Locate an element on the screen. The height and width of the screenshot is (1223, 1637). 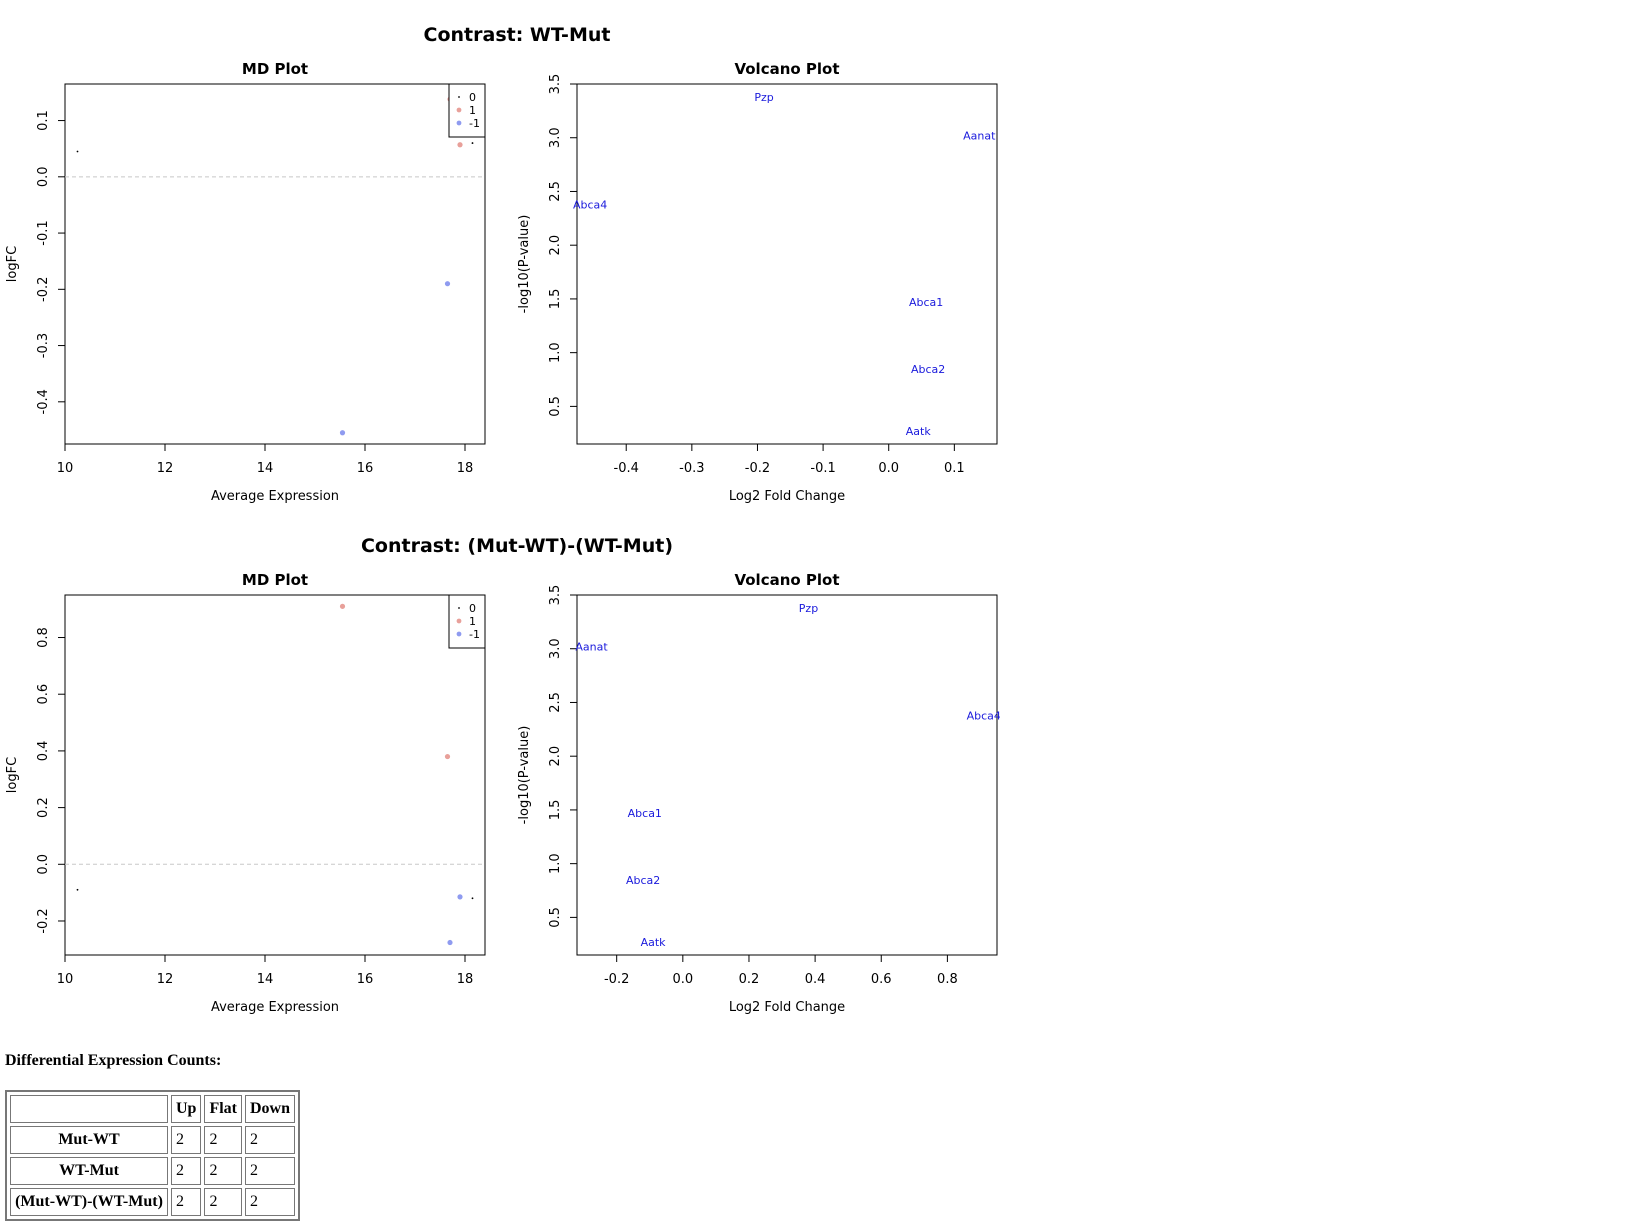
row-label: (Mut-WT)-(WT-Mut) is located at coordinates (89, 1202).